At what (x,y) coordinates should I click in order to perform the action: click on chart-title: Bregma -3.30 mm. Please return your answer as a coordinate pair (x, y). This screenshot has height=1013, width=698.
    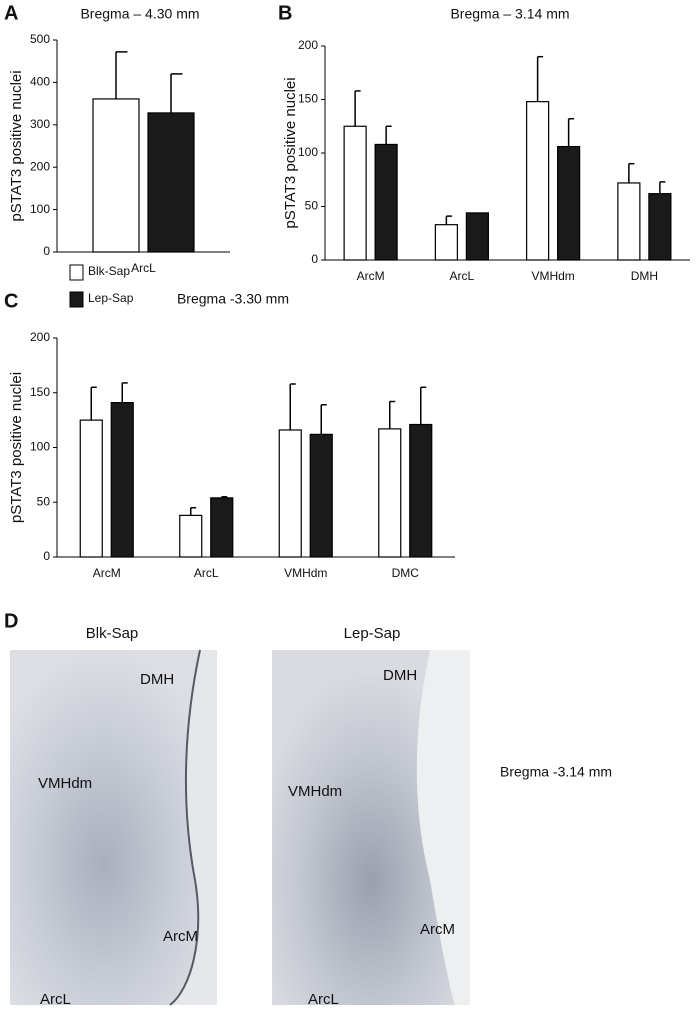
    Looking at the image, I should click on (233, 299).